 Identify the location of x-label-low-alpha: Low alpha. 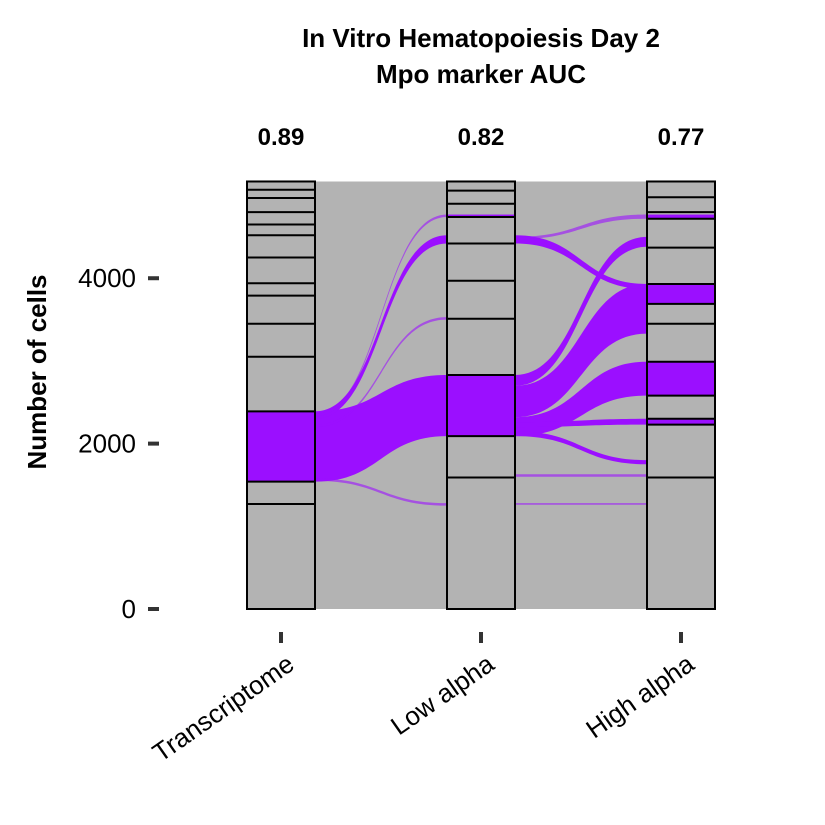
(442, 694).